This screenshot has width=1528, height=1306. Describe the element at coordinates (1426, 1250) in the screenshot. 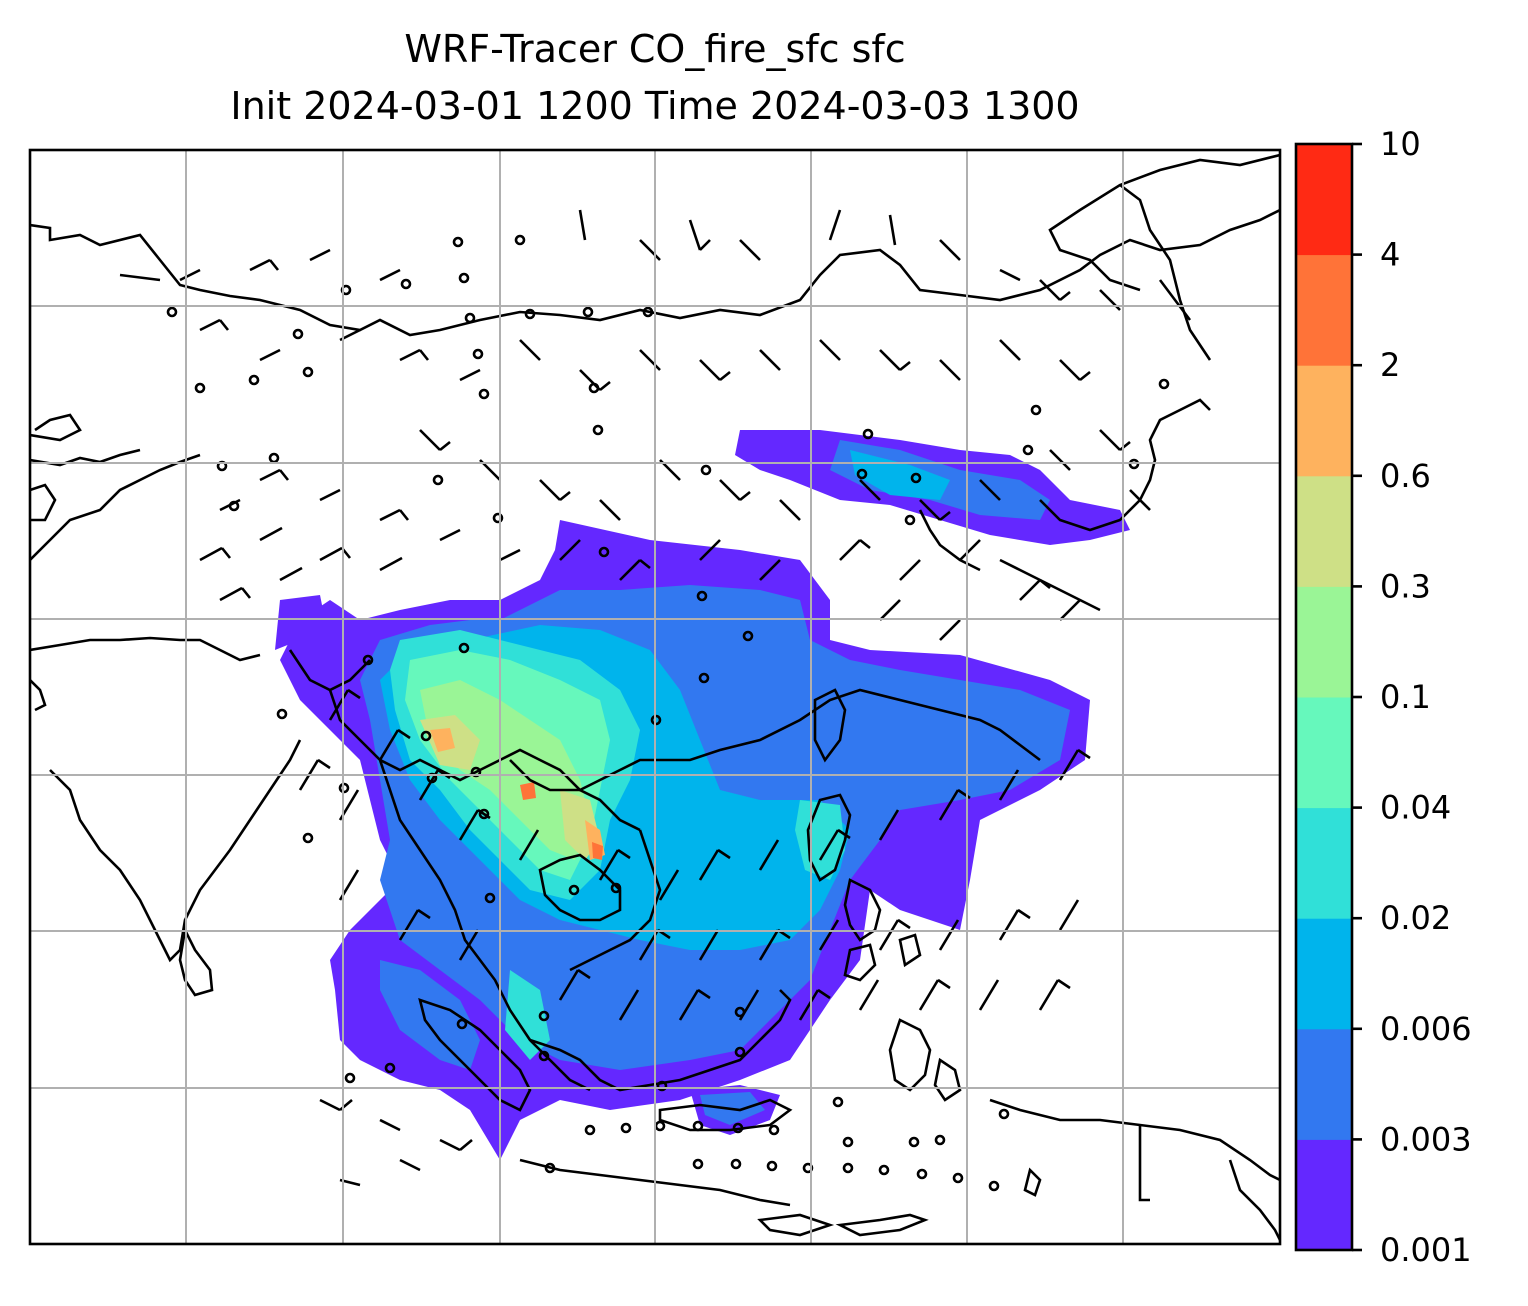

I see `colorbar-tick-label: 0.001` at that location.